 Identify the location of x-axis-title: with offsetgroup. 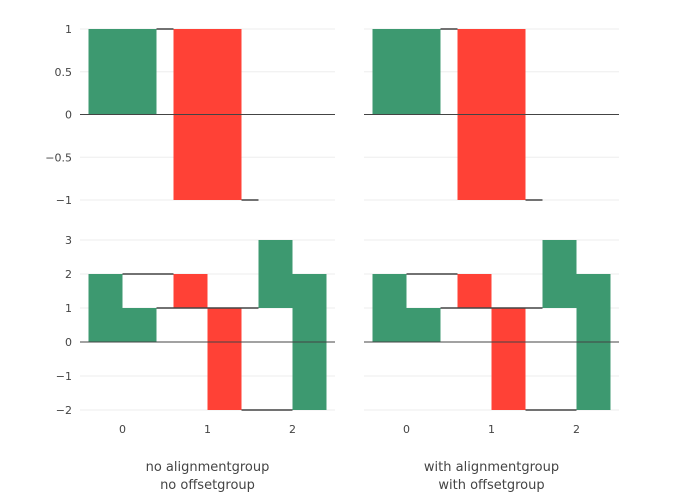
(491, 485).